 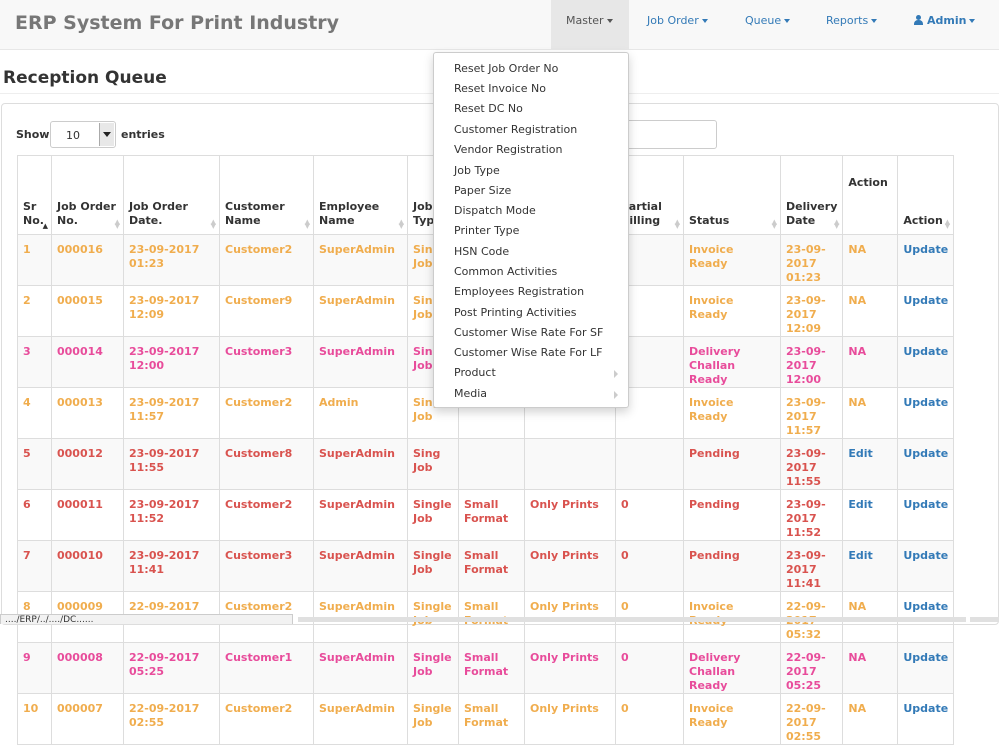 What do you see at coordinates (506, 68) in the screenshot?
I see `menu-reset-job-order-no: Reset Job Order No` at bounding box center [506, 68].